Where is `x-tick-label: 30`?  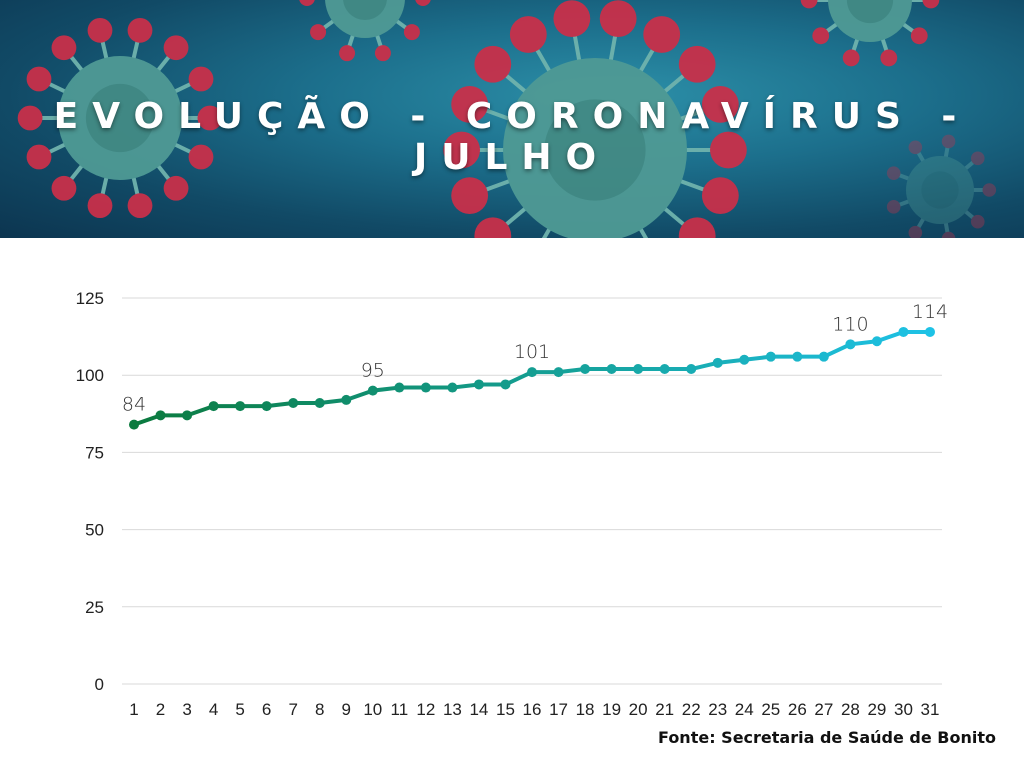 x-tick-label: 30 is located at coordinates (903, 709).